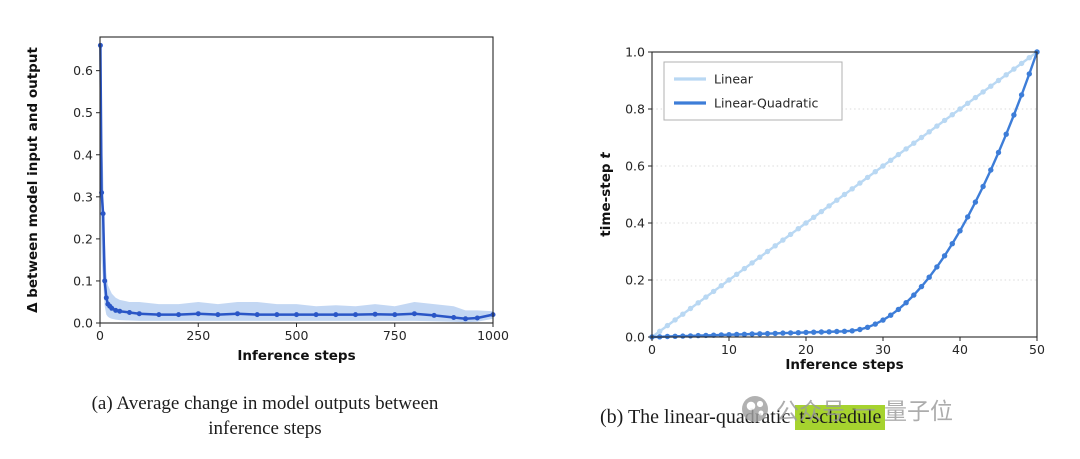  I want to click on y-tick-label: 0.1, so click(83, 280).